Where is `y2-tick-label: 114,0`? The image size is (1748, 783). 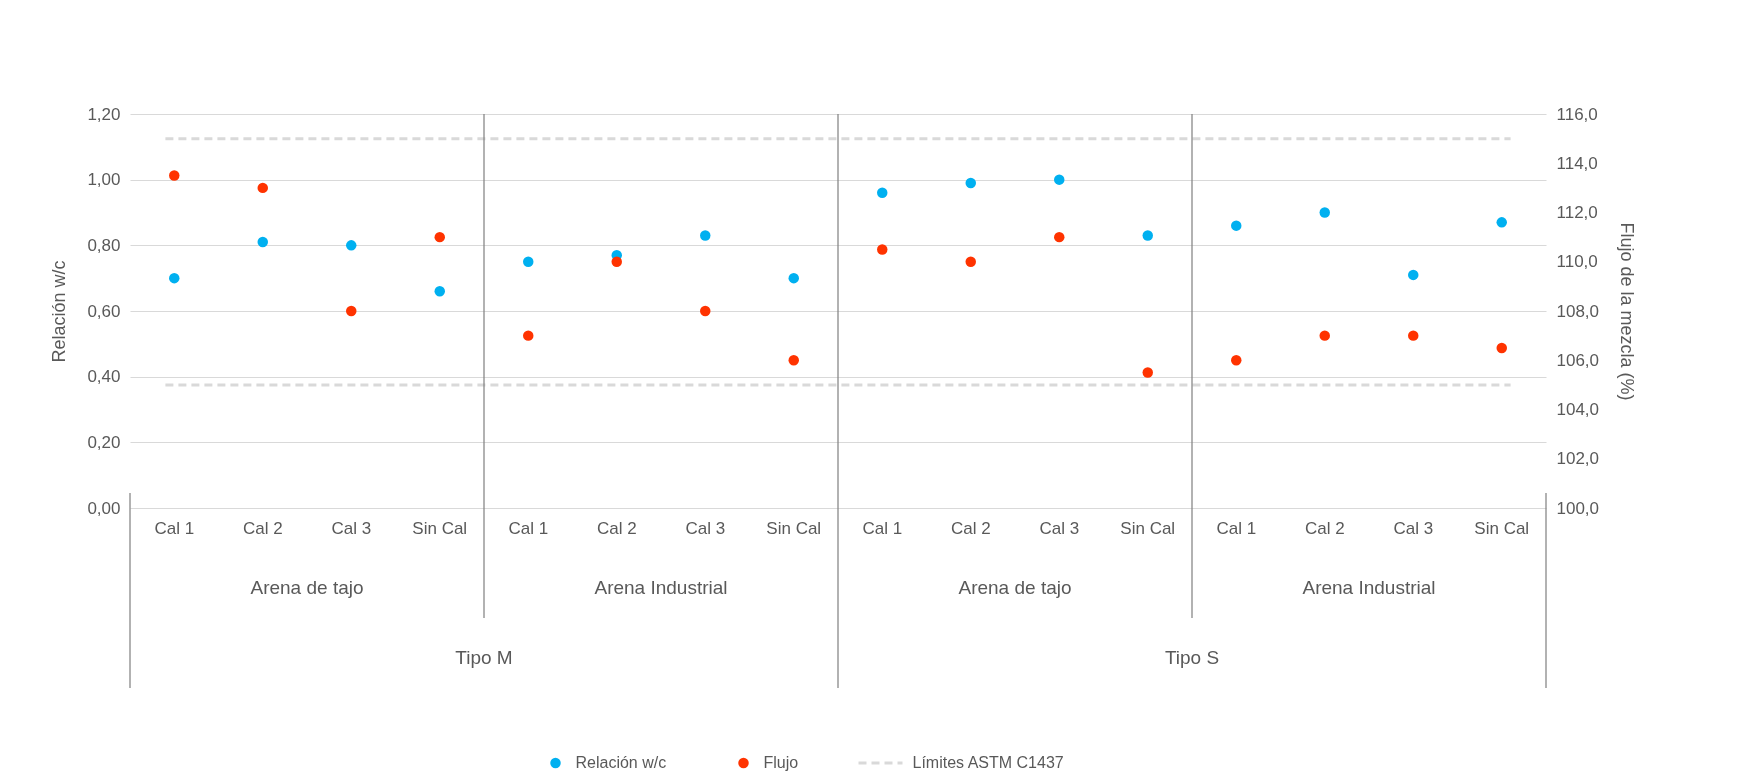 y2-tick-label: 114,0 is located at coordinates (1577, 163).